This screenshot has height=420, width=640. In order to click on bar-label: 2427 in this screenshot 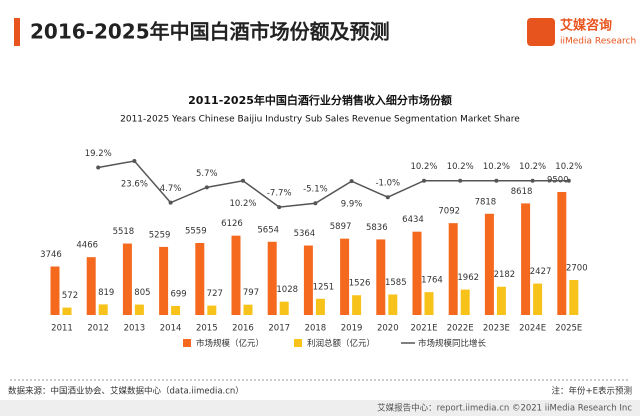, I will do `click(541, 272)`.